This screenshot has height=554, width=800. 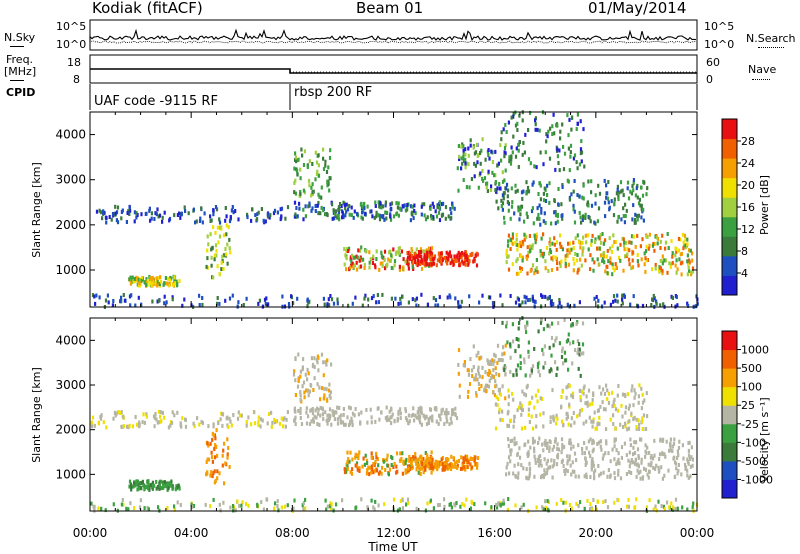 What do you see at coordinates (74, 62) in the screenshot?
I see `freq-tick-left-top: 18` at bounding box center [74, 62].